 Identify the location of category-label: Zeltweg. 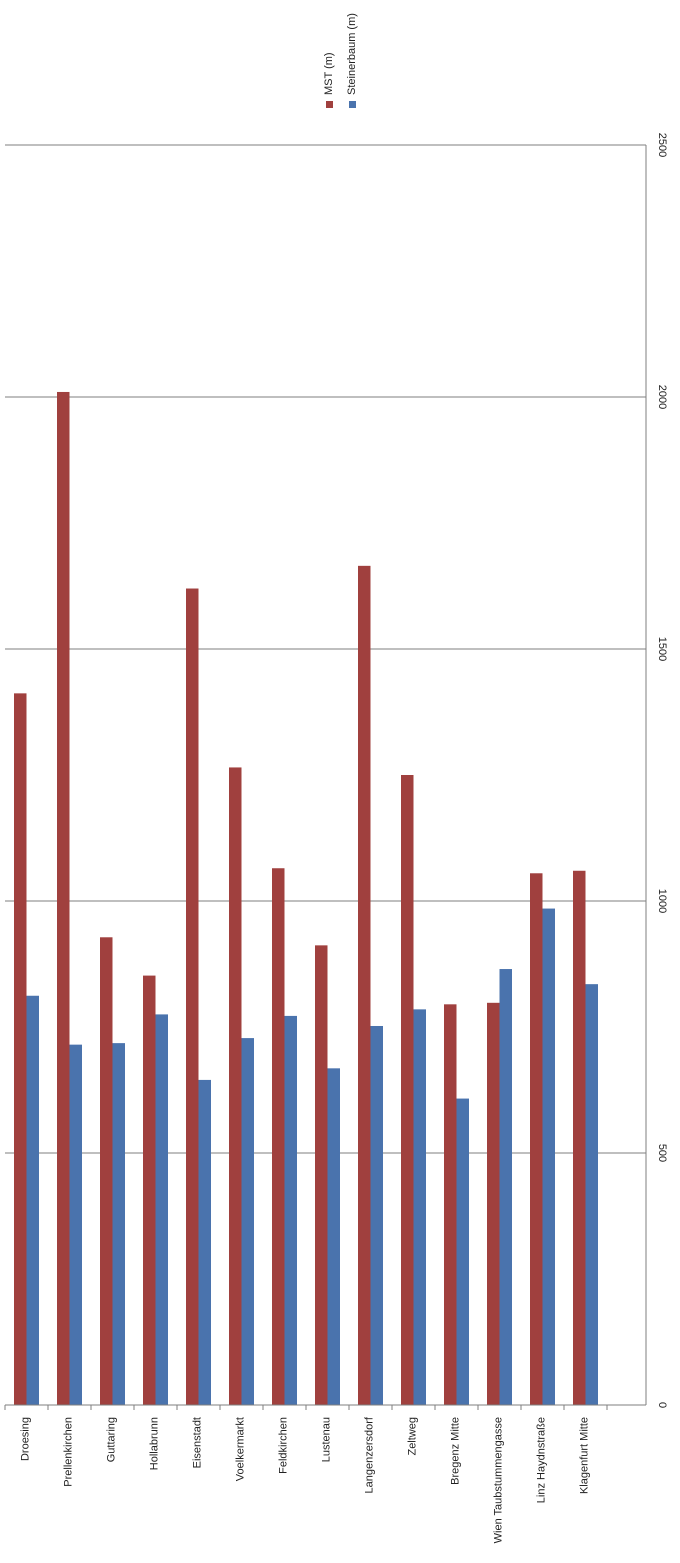
(412, 1436).